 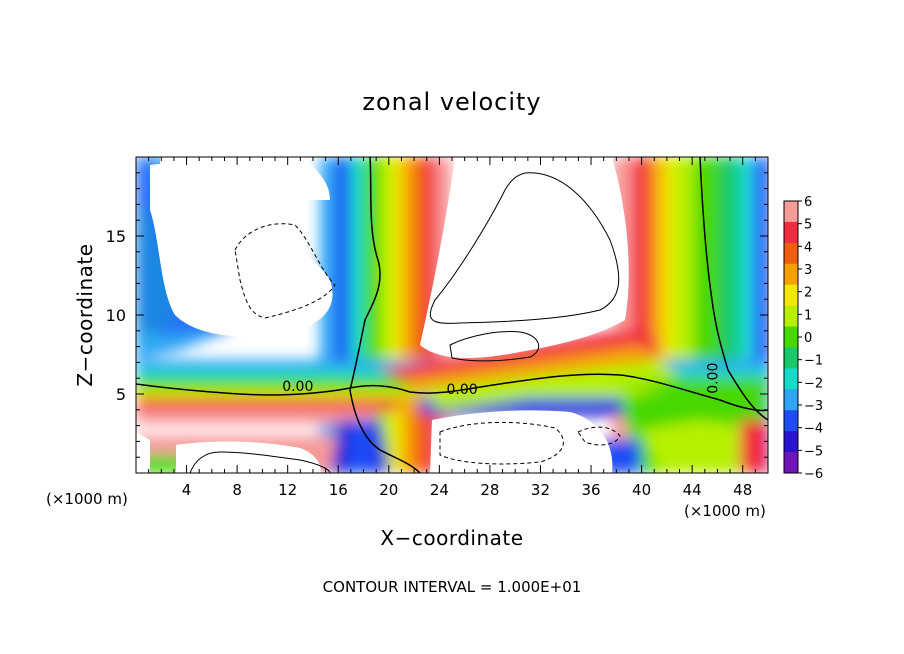 What do you see at coordinates (813, 451) in the screenshot?
I see `colorbar-label: −5` at bounding box center [813, 451].